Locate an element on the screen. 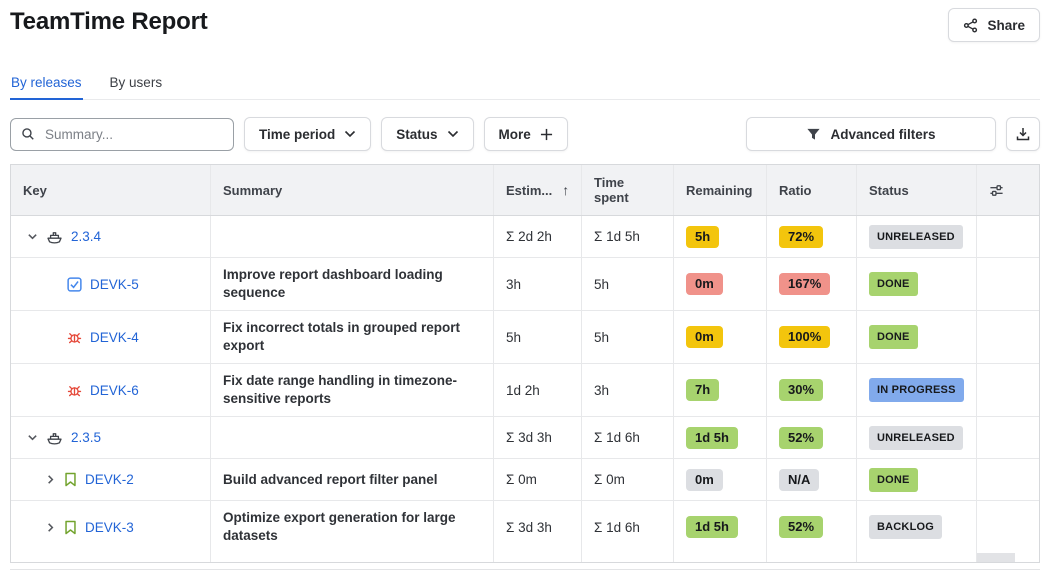 The height and width of the screenshot is (570, 1050). issue-key-link: 2.3.5 is located at coordinates (86, 437).